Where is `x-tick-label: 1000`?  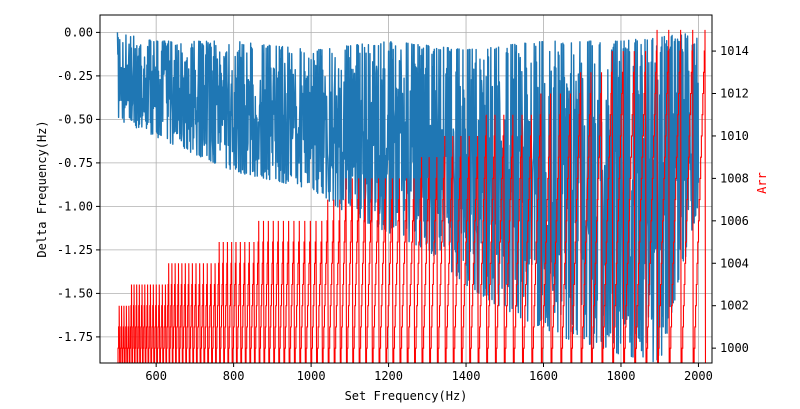 x-tick-label: 1000 is located at coordinates (311, 376).